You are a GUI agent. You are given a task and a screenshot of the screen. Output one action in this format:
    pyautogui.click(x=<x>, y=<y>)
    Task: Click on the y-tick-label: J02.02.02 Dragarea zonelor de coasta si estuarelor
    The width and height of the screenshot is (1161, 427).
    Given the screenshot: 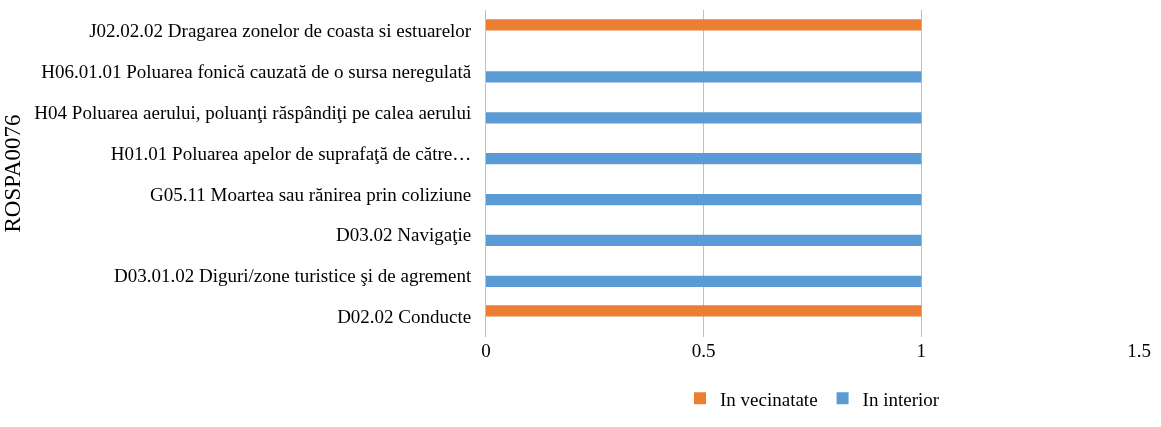 What is the action you would take?
    pyautogui.click(x=280, y=31)
    